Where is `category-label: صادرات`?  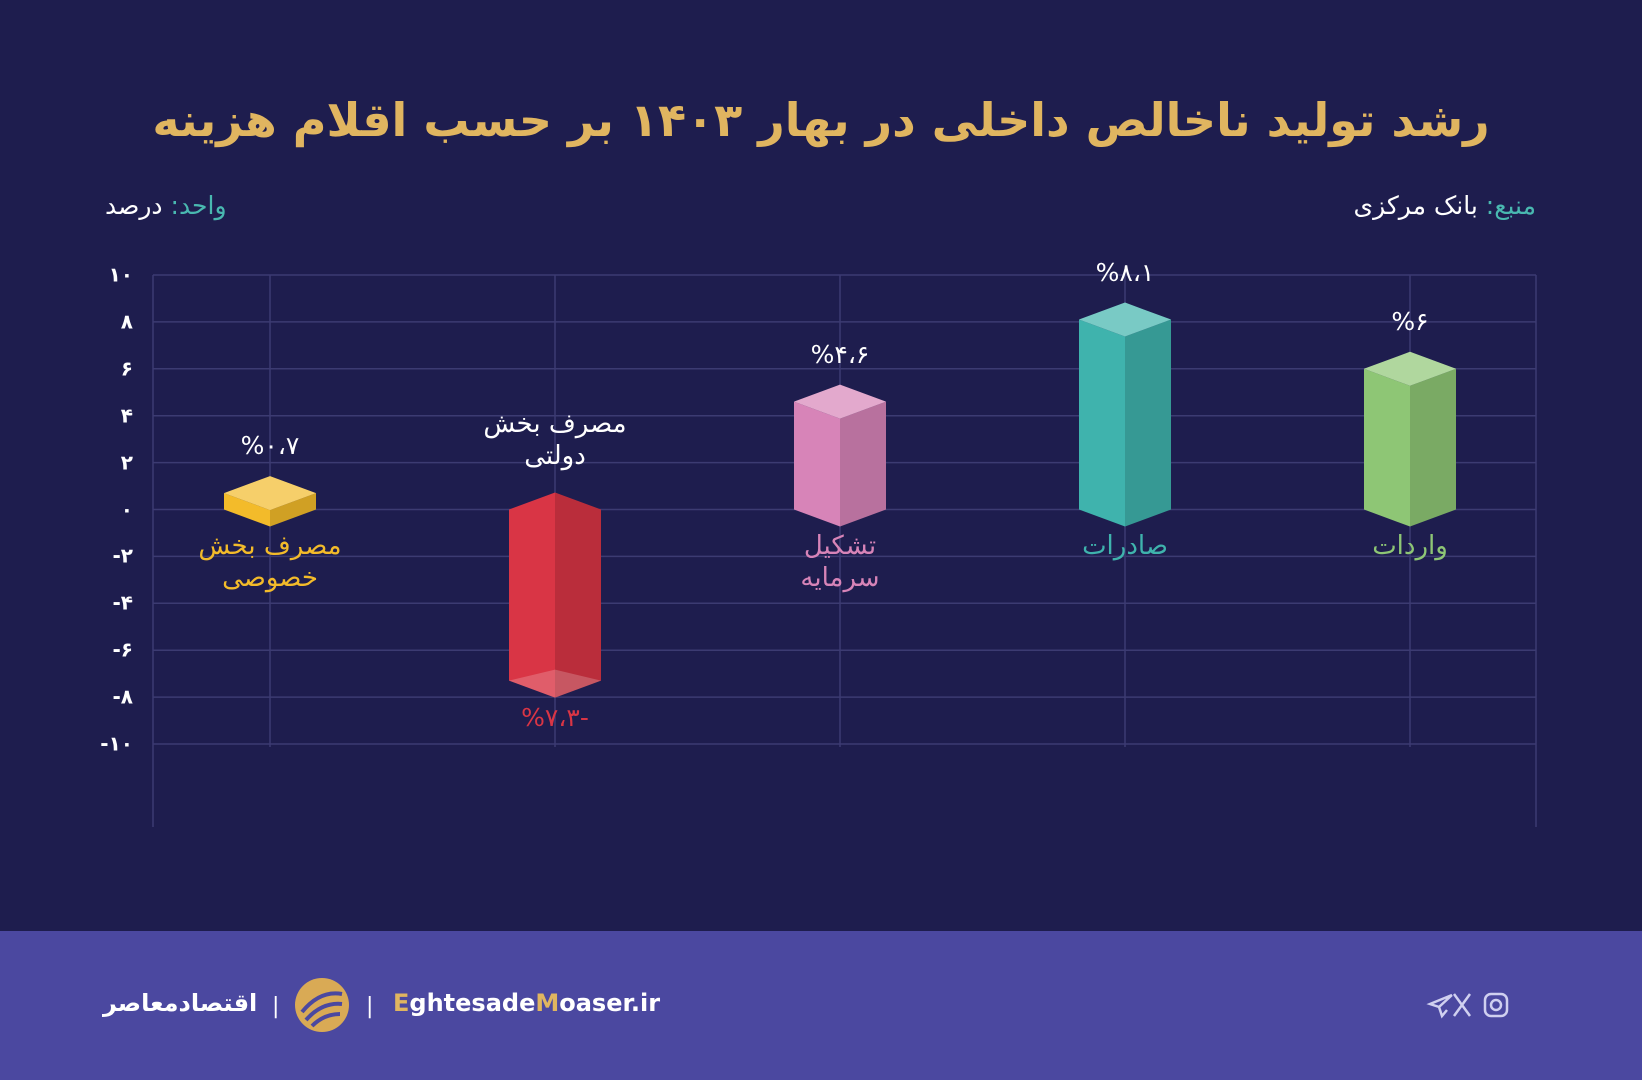 category-label: صادرات is located at coordinates (1125, 545).